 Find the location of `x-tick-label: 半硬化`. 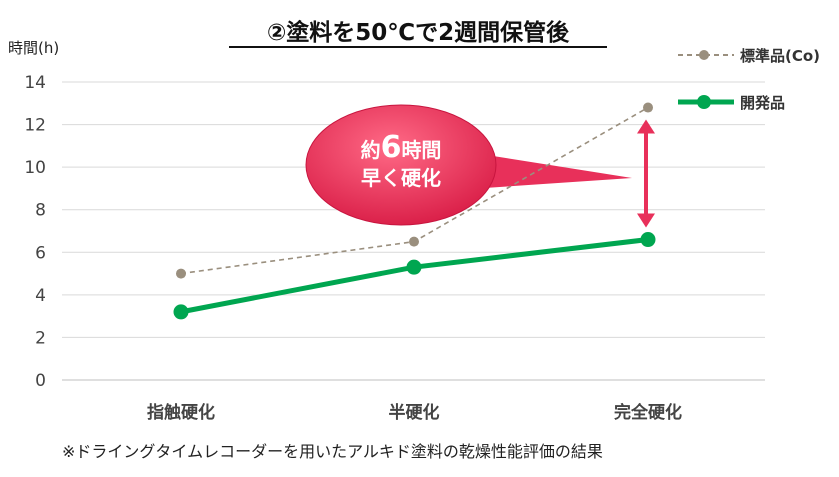

x-tick-label: 半硬化 is located at coordinates (414, 412).